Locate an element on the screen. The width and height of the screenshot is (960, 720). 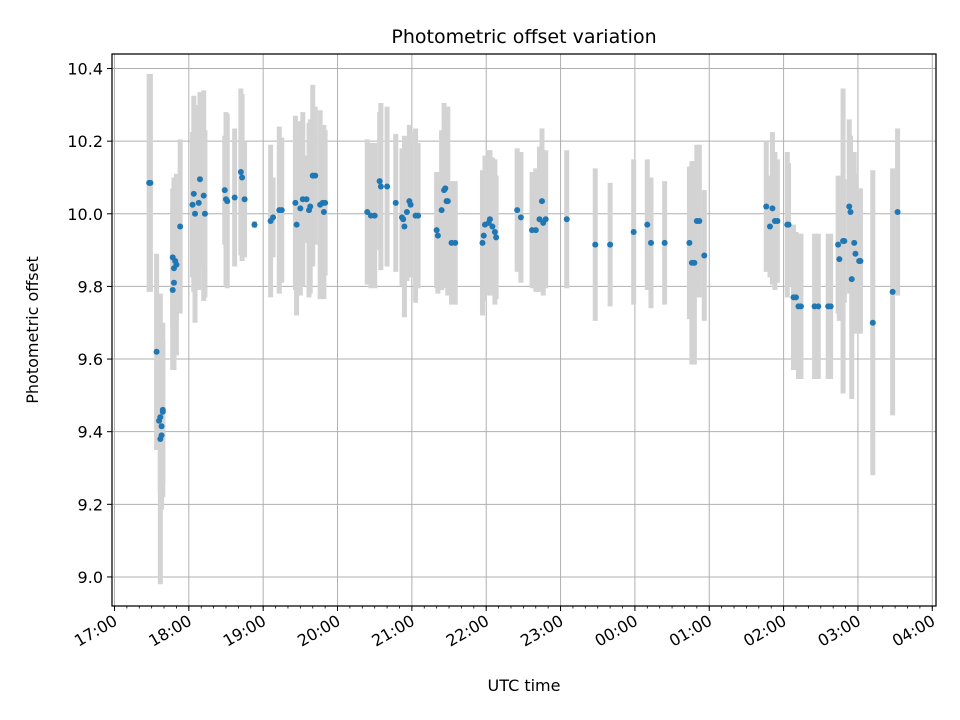
y-tick-label: 10.2 is located at coordinates (85, 141).